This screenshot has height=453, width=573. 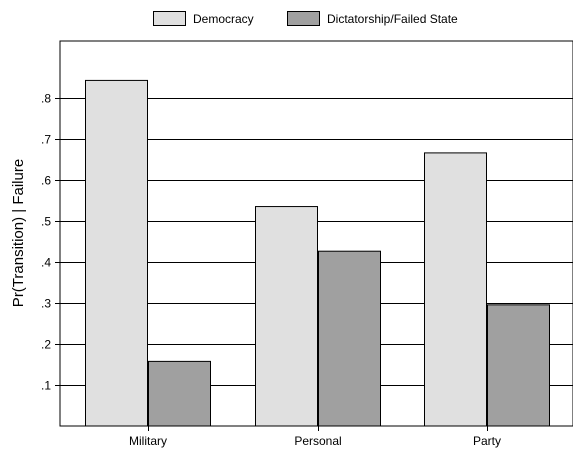 What do you see at coordinates (46, 386) in the screenshot?
I see `y-tick-label: .1` at bounding box center [46, 386].